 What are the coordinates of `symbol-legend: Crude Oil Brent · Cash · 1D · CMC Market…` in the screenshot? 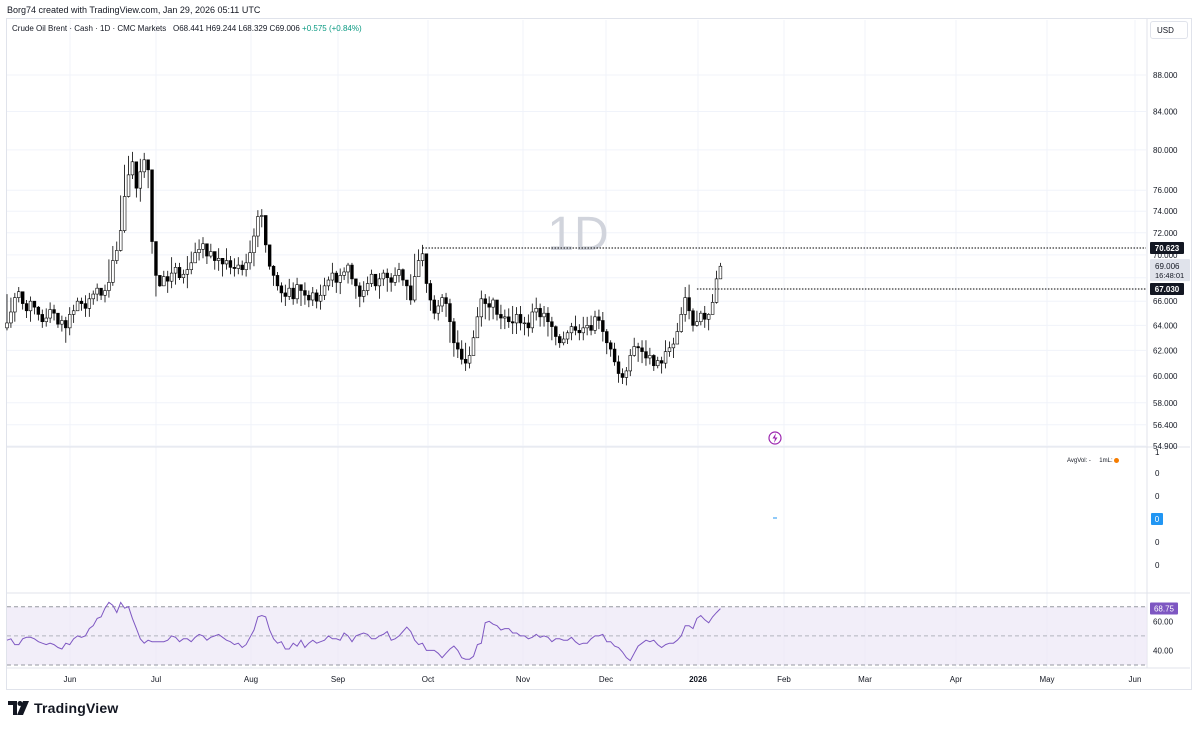 It's located at (187, 28).